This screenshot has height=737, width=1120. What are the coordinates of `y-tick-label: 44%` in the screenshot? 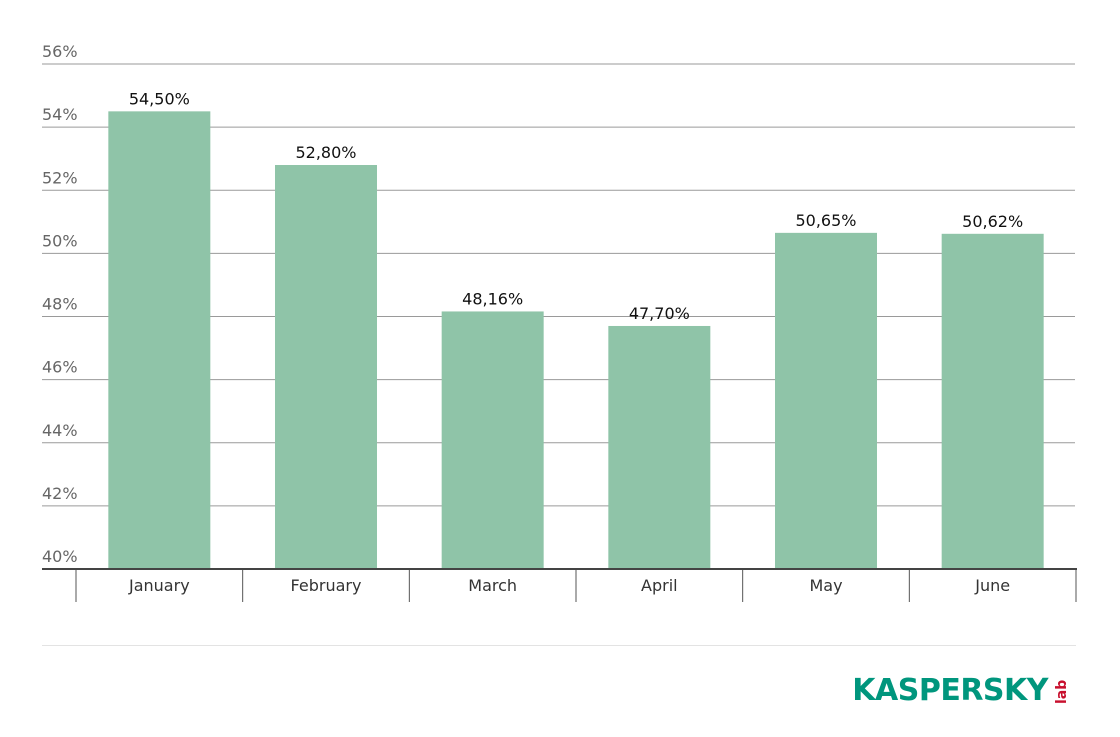 It's located at (60, 430).